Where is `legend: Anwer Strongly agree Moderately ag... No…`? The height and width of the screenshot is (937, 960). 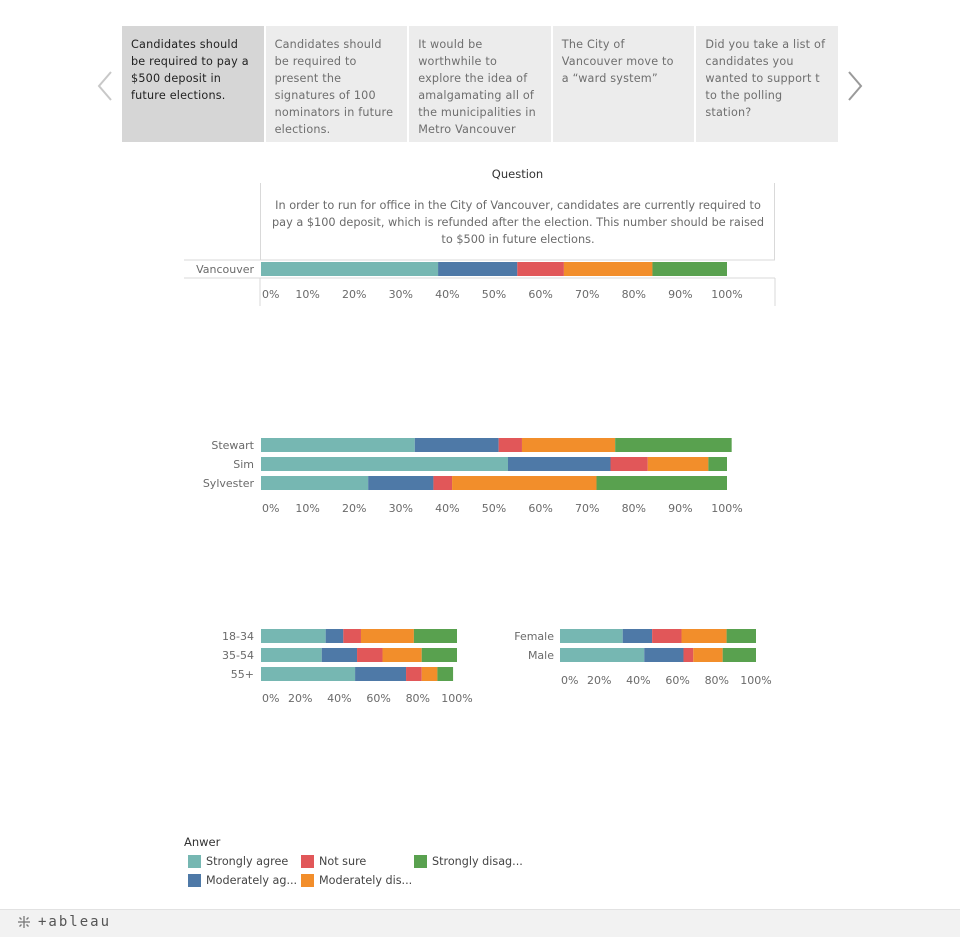
legend: Anwer Strongly agree Moderately ag... No… is located at coordinates (384, 865).